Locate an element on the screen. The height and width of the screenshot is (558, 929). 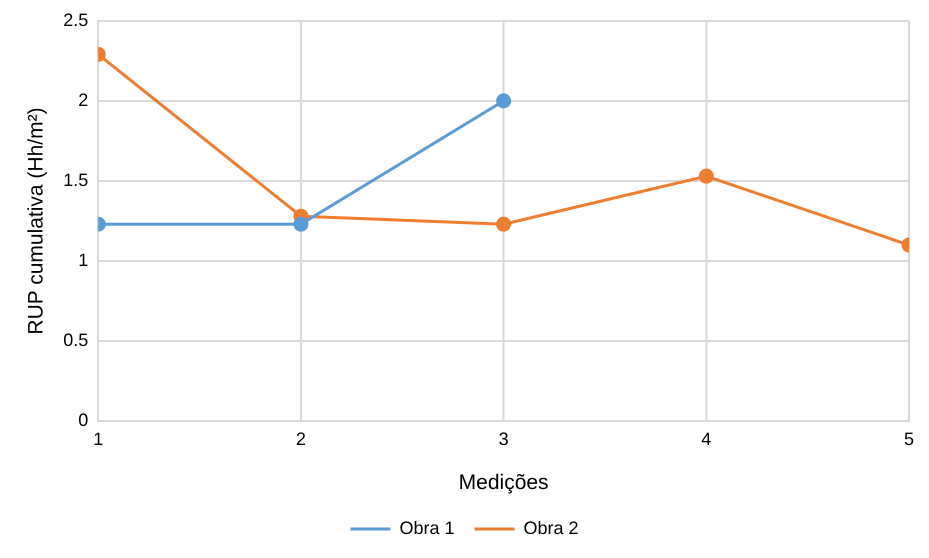
x-tick-label: 1 is located at coordinates (98, 438).